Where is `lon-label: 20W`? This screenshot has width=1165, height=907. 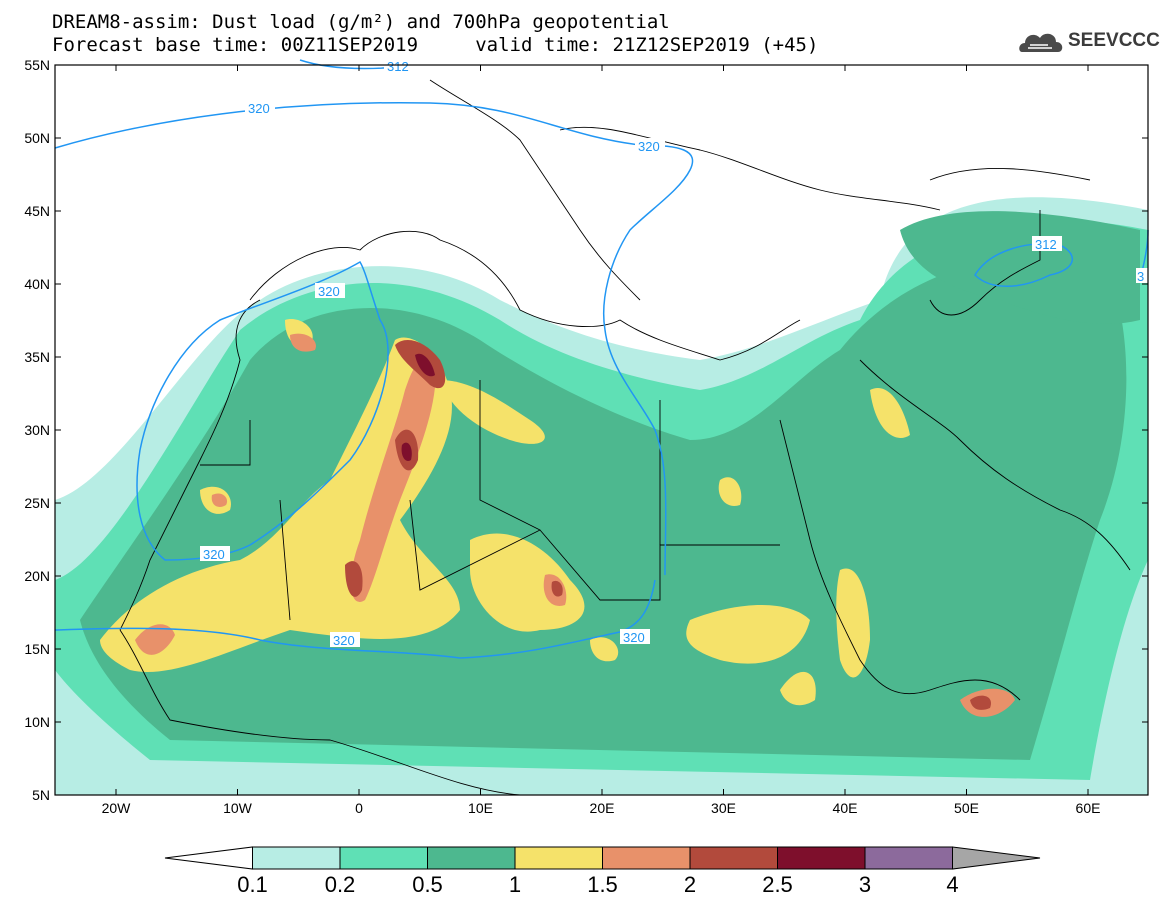 lon-label: 20W is located at coordinates (117, 808).